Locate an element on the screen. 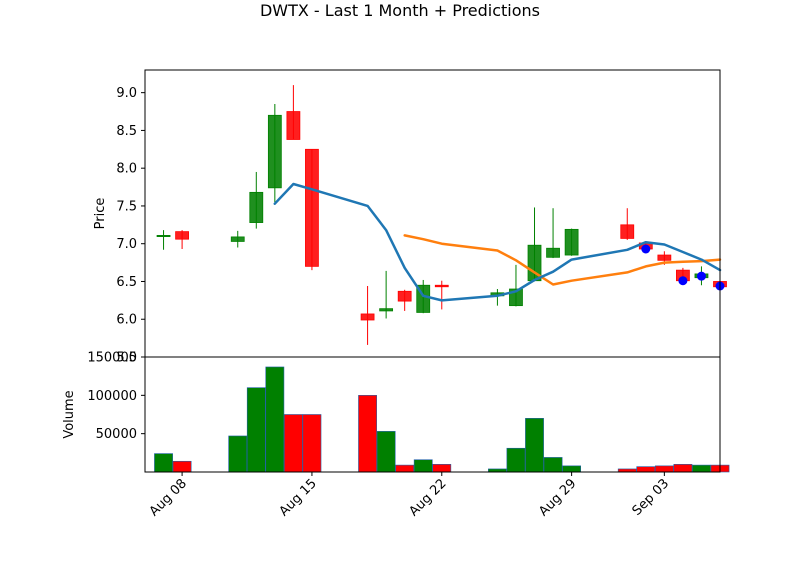 The image size is (800, 575). price-y-ticks: 5.5 6.0 6.5 7.0 7.5 8.0 8.5 9.0 is located at coordinates (130, 226).